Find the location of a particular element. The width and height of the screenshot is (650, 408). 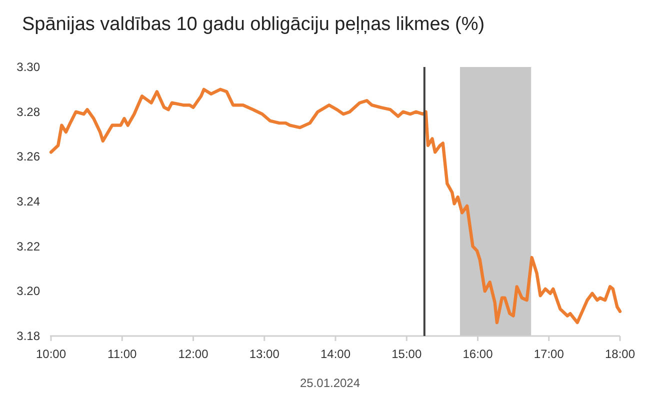

x-tick-label: 17:00 is located at coordinates (549, 354).